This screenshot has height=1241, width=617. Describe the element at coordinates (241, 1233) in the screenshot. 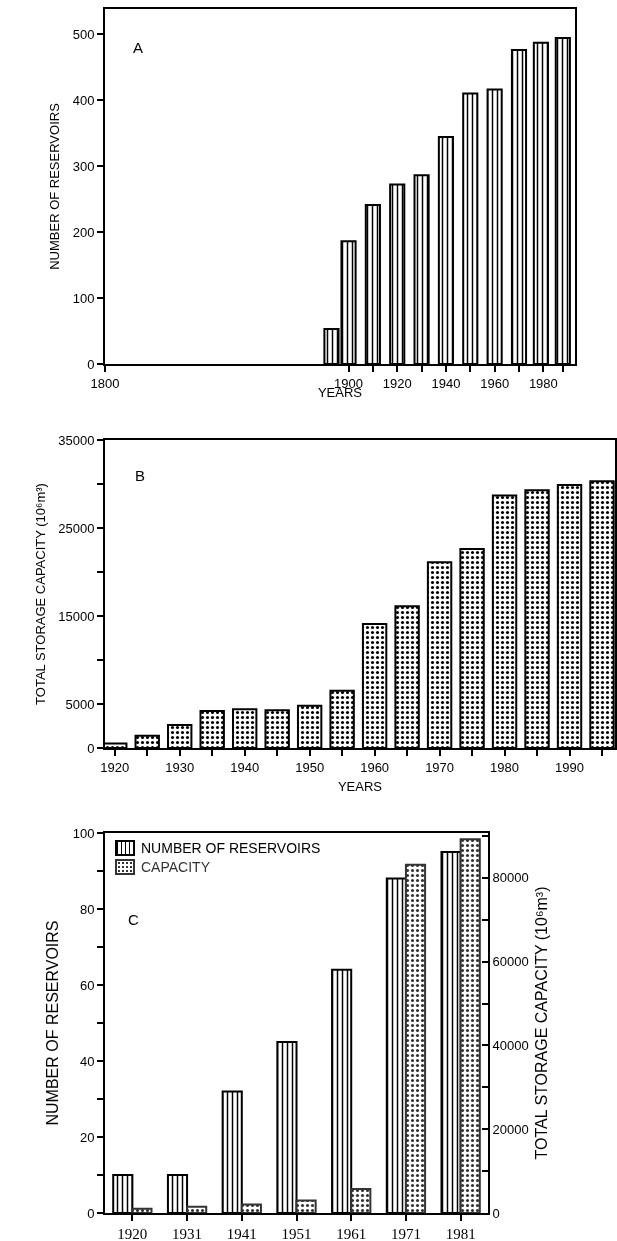

I see `x-tick-label: 1941` at that location.